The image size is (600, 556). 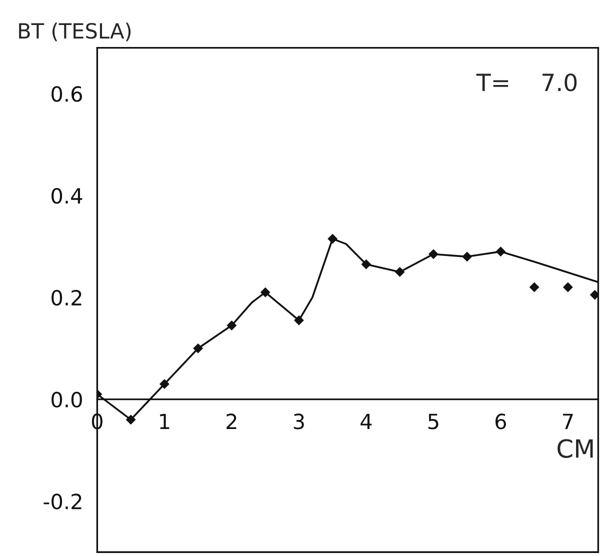 What do you see at coordinates (575, 448) in the screenshot?
I see `x-axis-title: CM` at bounding box center [575, 448].